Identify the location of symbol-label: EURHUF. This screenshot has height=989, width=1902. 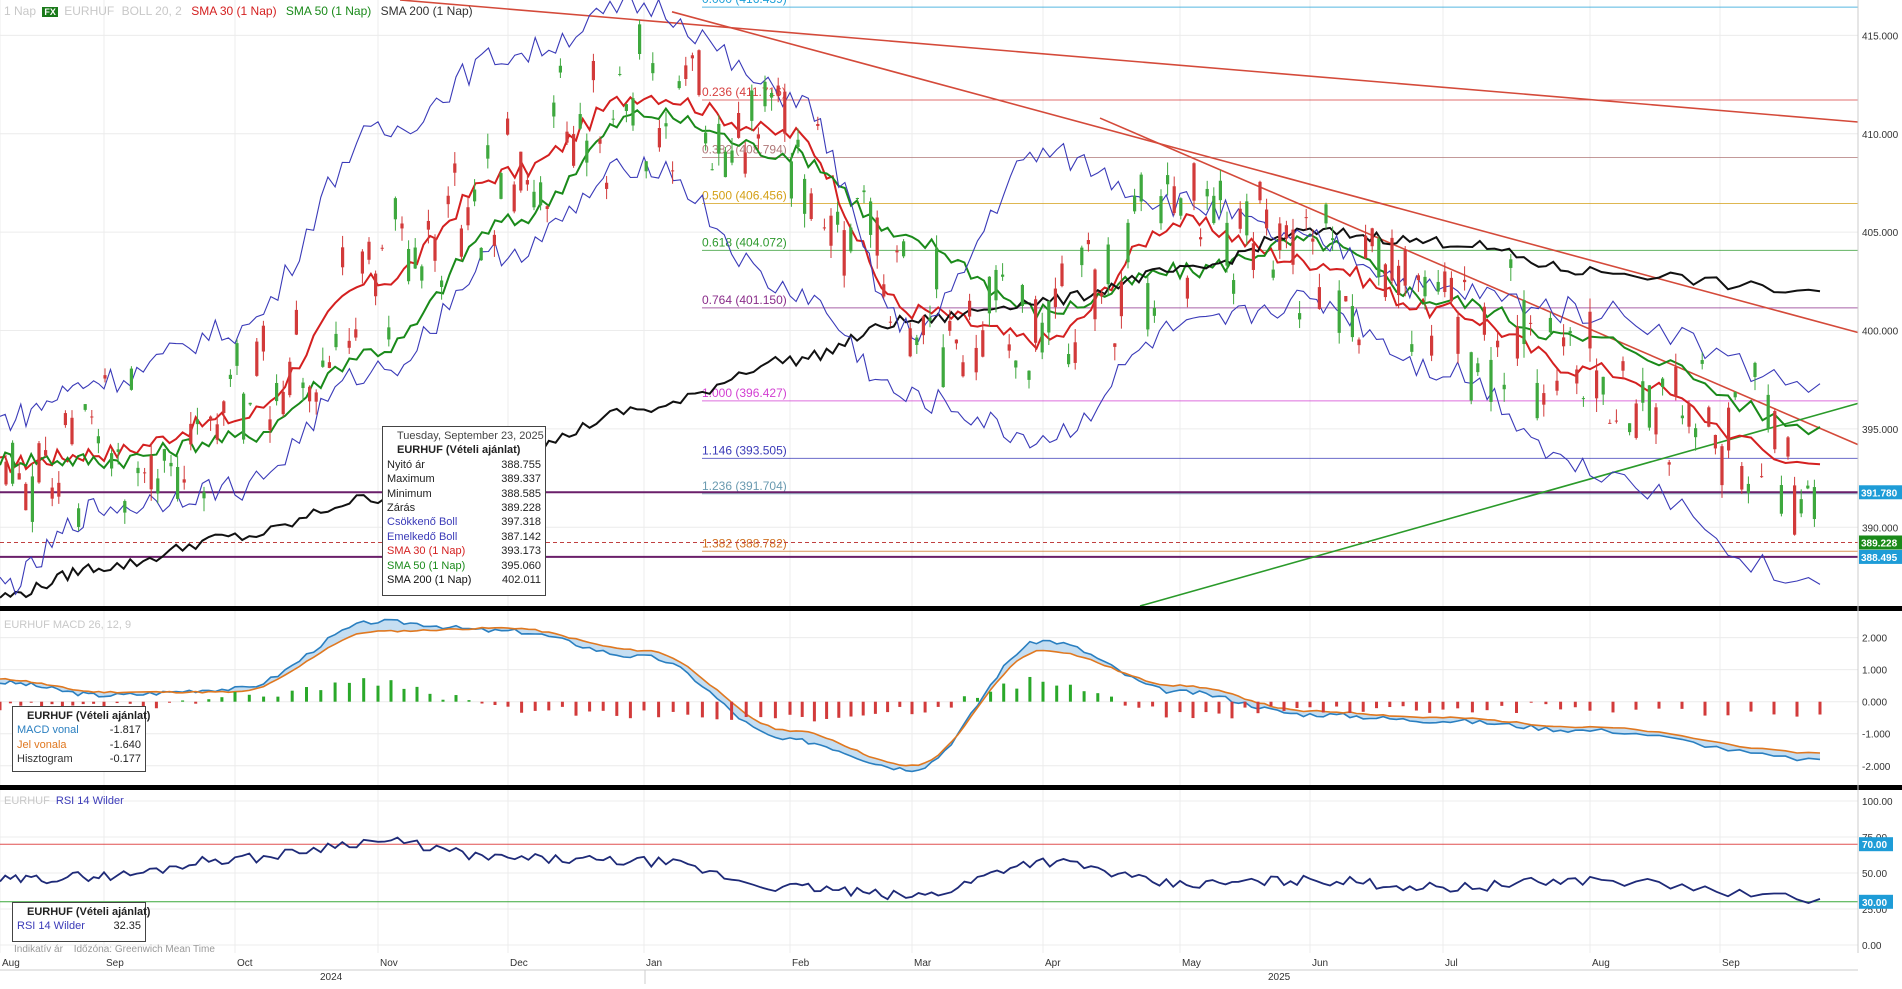
(89, 11).